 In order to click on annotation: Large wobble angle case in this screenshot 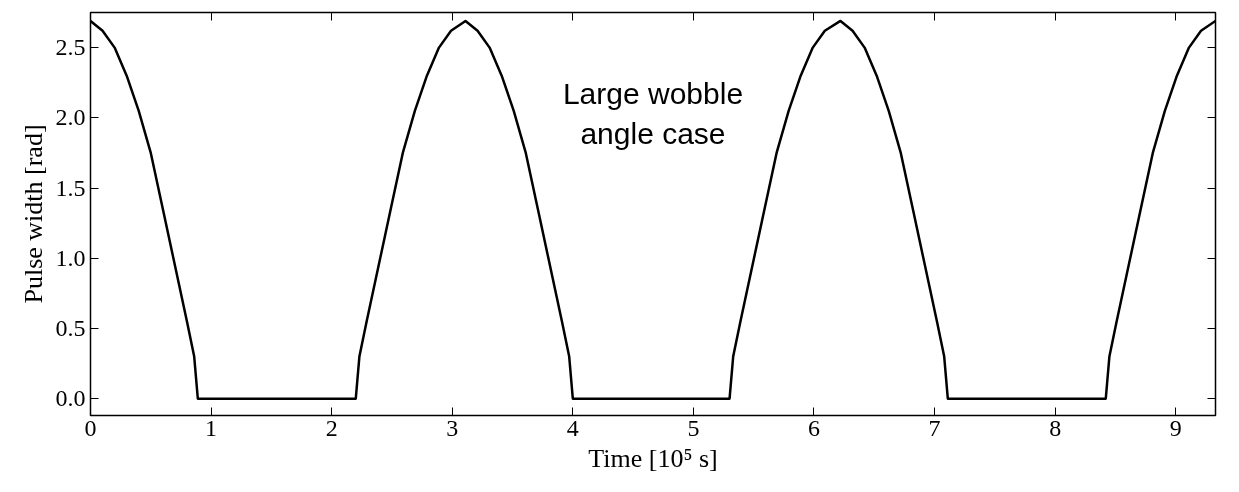, I will do `click(653, 113)`.